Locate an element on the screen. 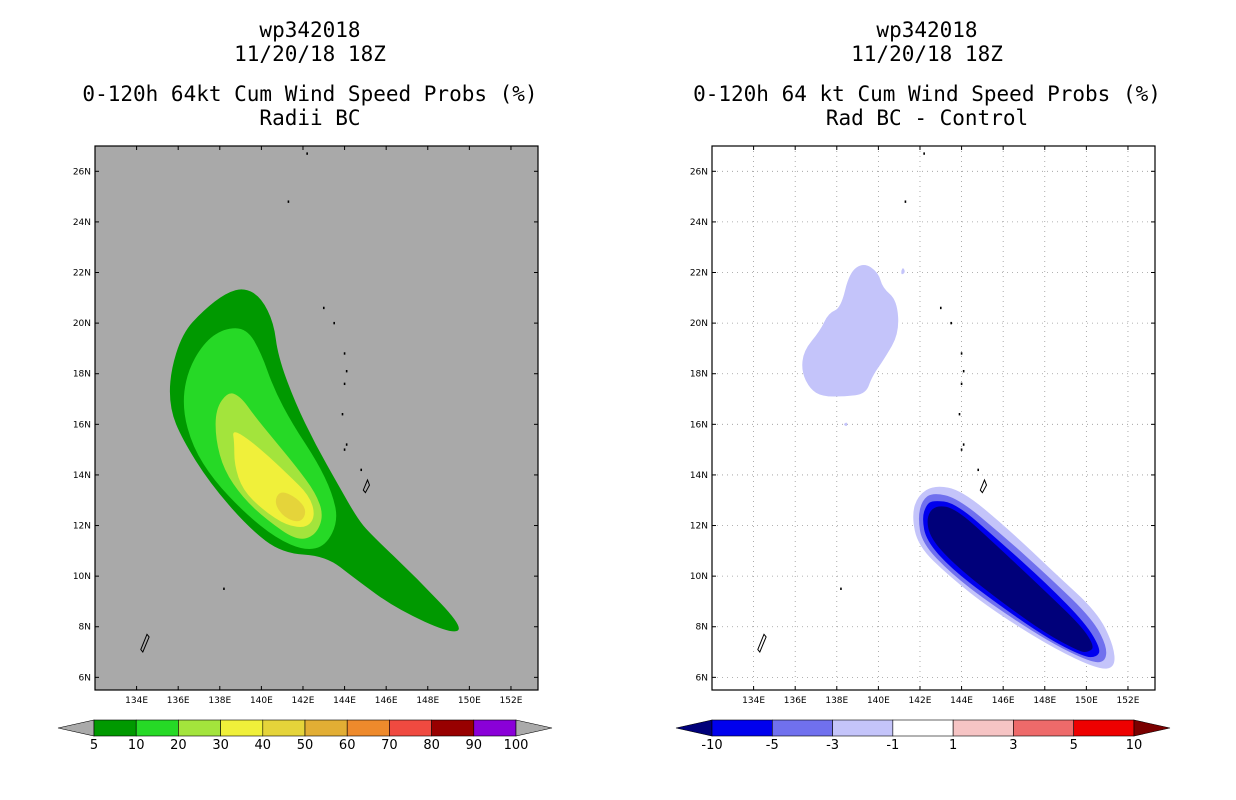  right-colorbar: -10 -5 -3 -1 1 3 5 10 is located at coordinates (923, 736).